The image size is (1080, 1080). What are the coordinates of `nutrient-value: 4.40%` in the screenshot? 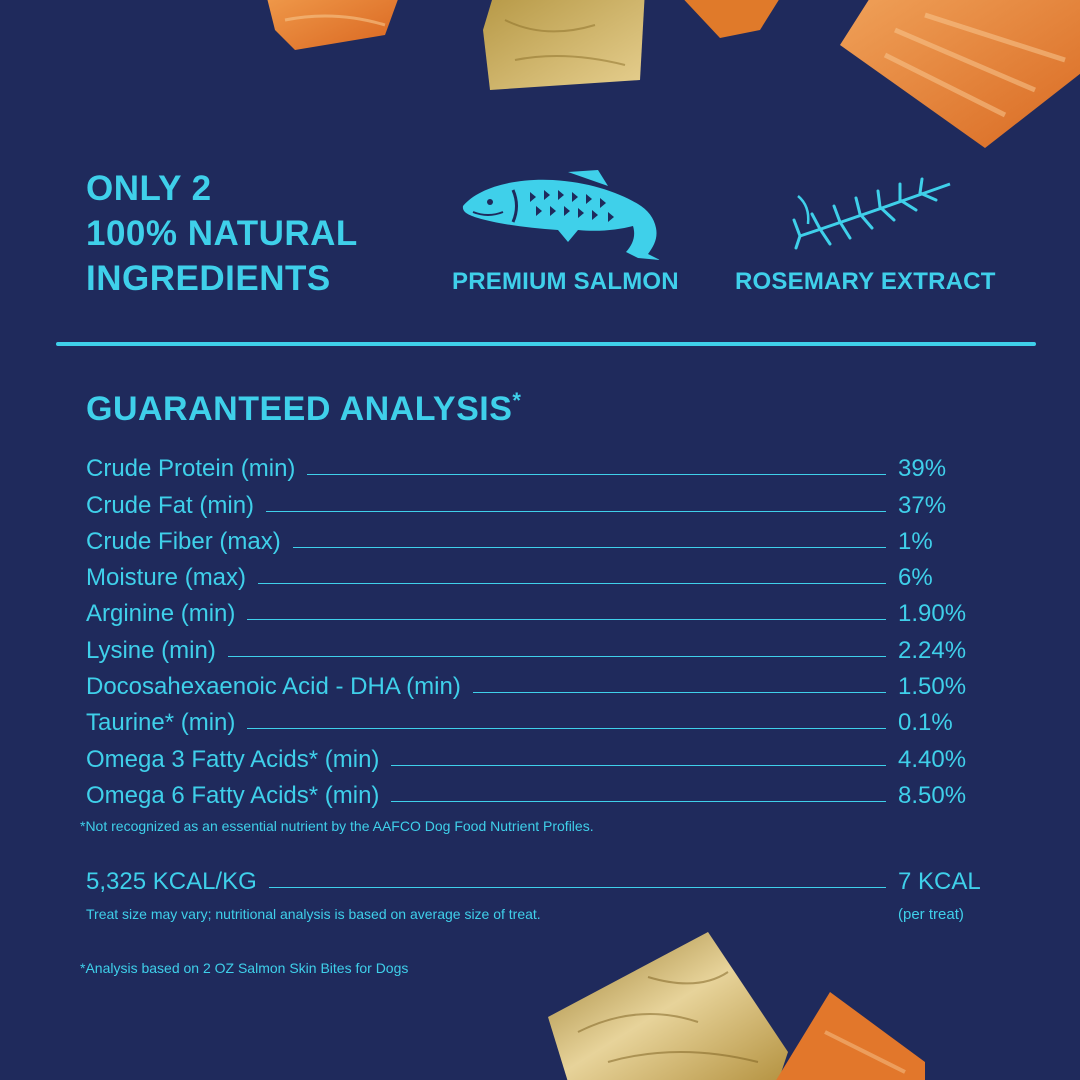 It's located at (932, 759).